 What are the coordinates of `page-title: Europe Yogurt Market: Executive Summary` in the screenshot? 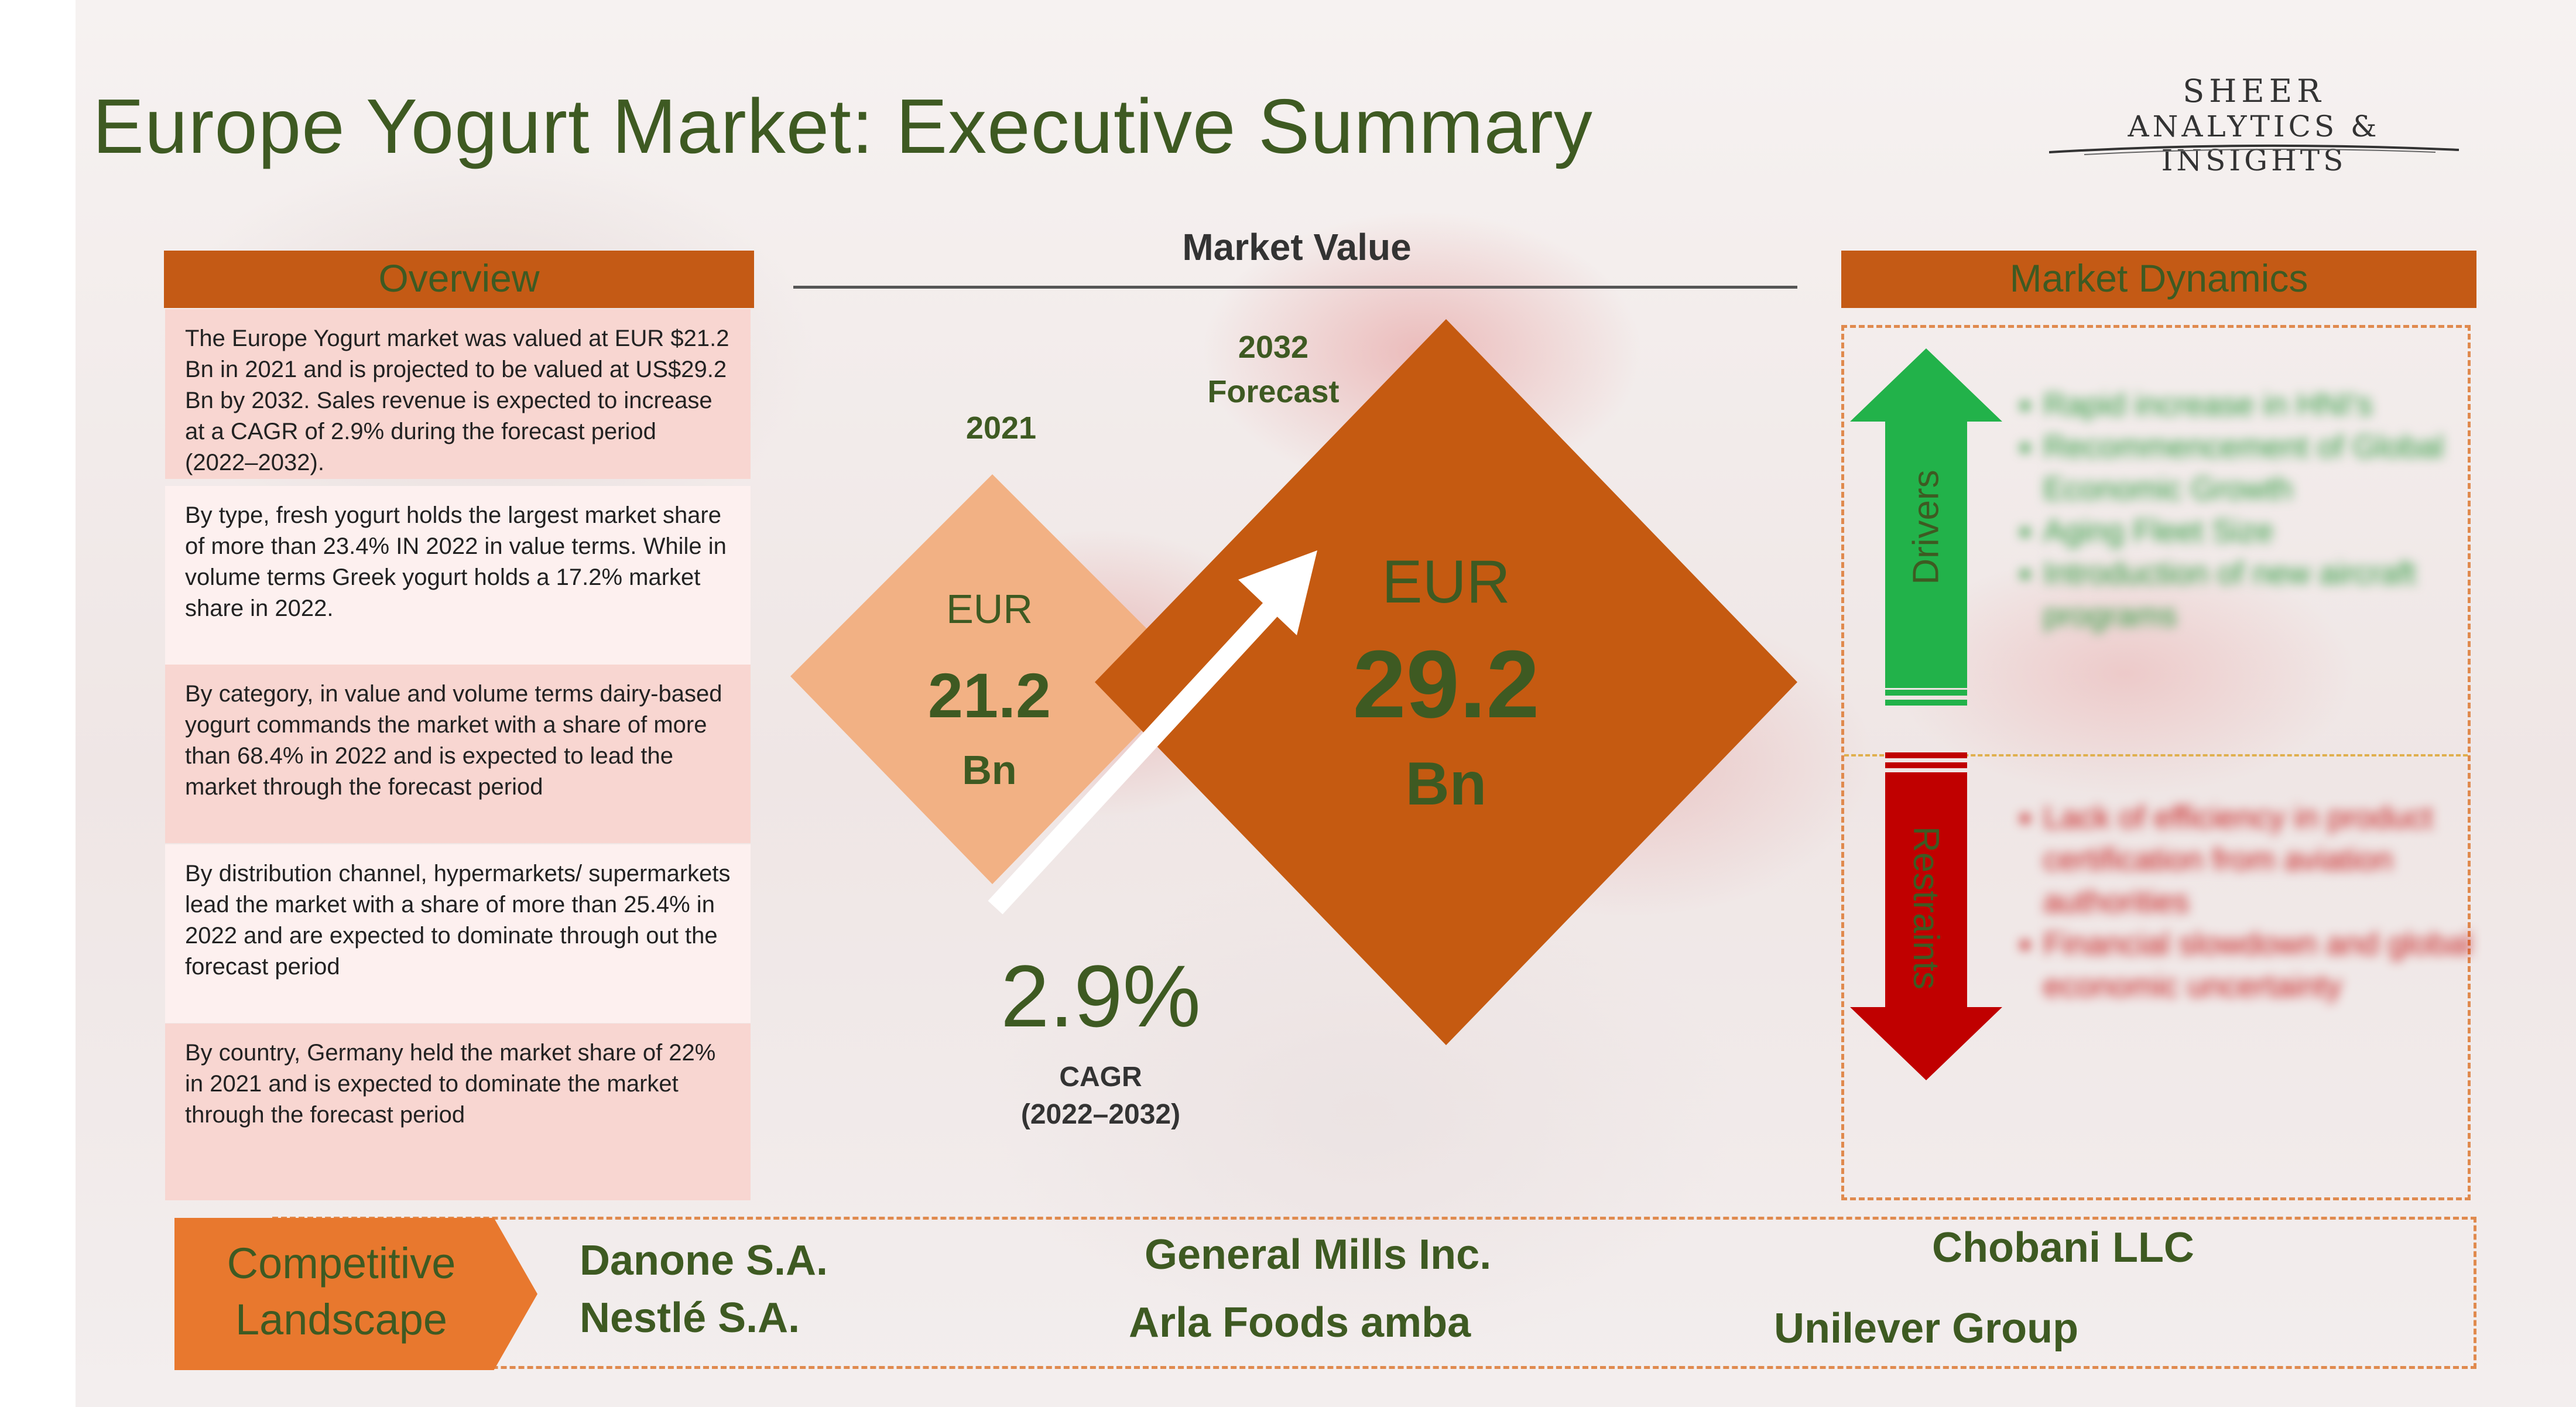 It's located at (843, 126).